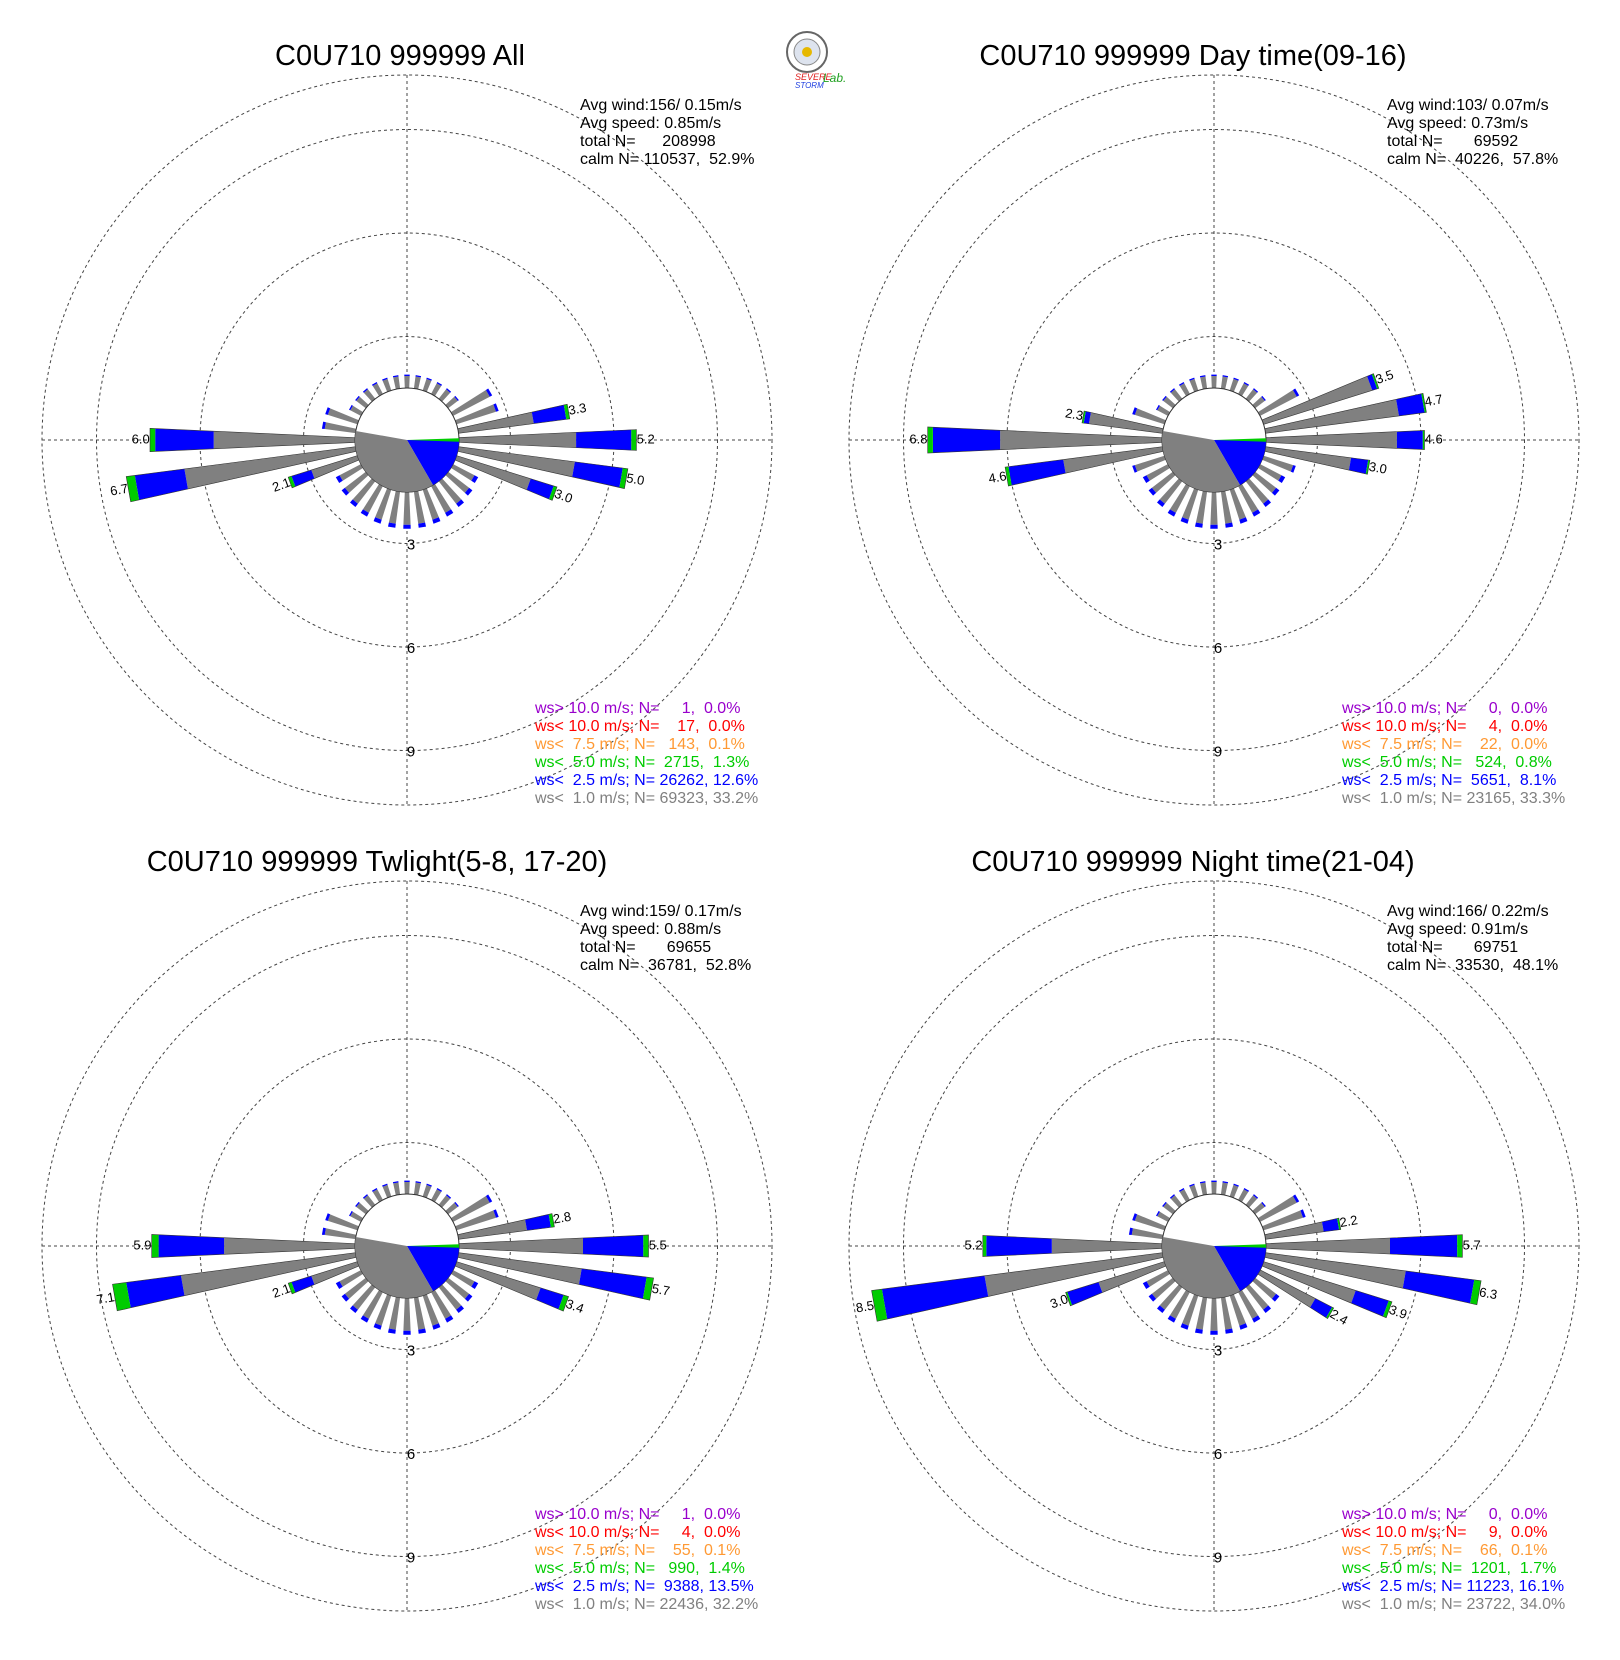 The width and height of the screenshot is (1620, 1660). I want to click on grid-ring, so click(407, 1246).